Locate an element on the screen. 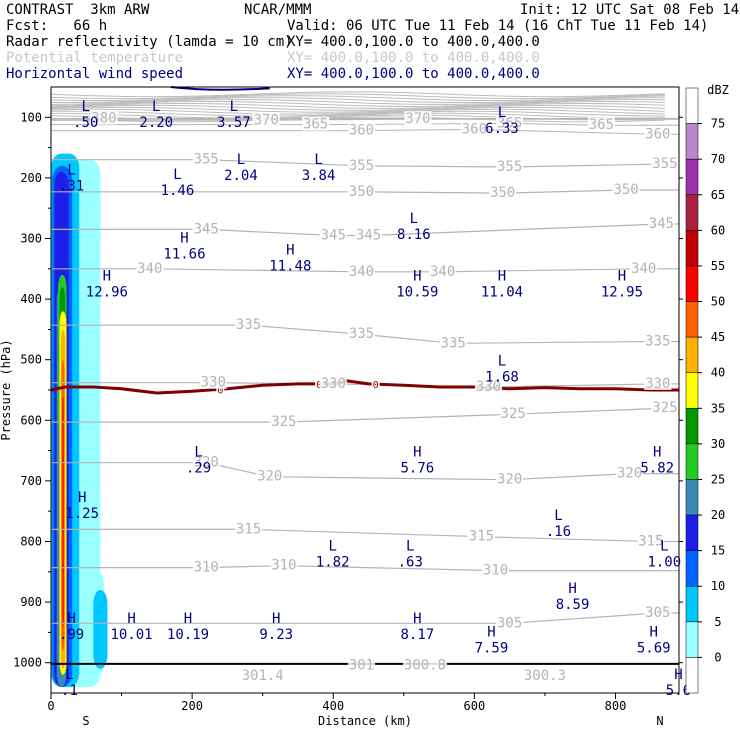 This screenshot has height=740, width=740. theta-label: 305 is located at coordinates (657, 613).